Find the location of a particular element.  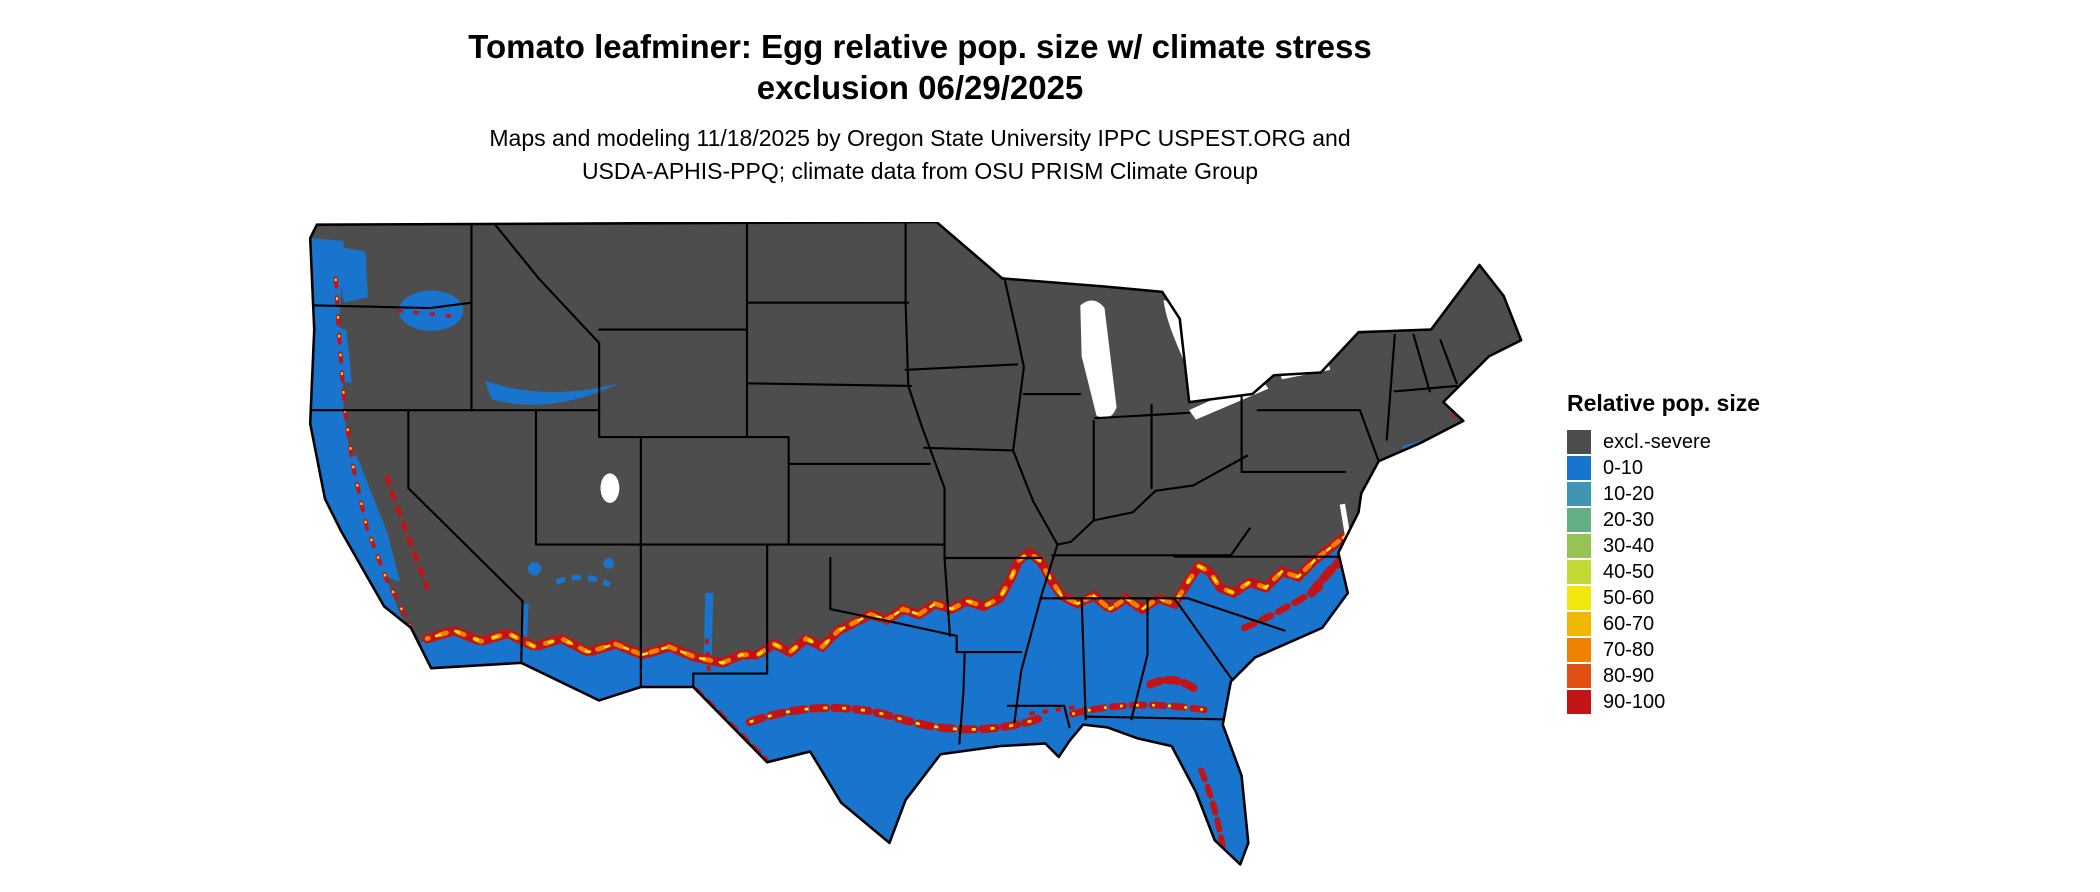

florida-ridge-band is located at coordinates (1212, 809).